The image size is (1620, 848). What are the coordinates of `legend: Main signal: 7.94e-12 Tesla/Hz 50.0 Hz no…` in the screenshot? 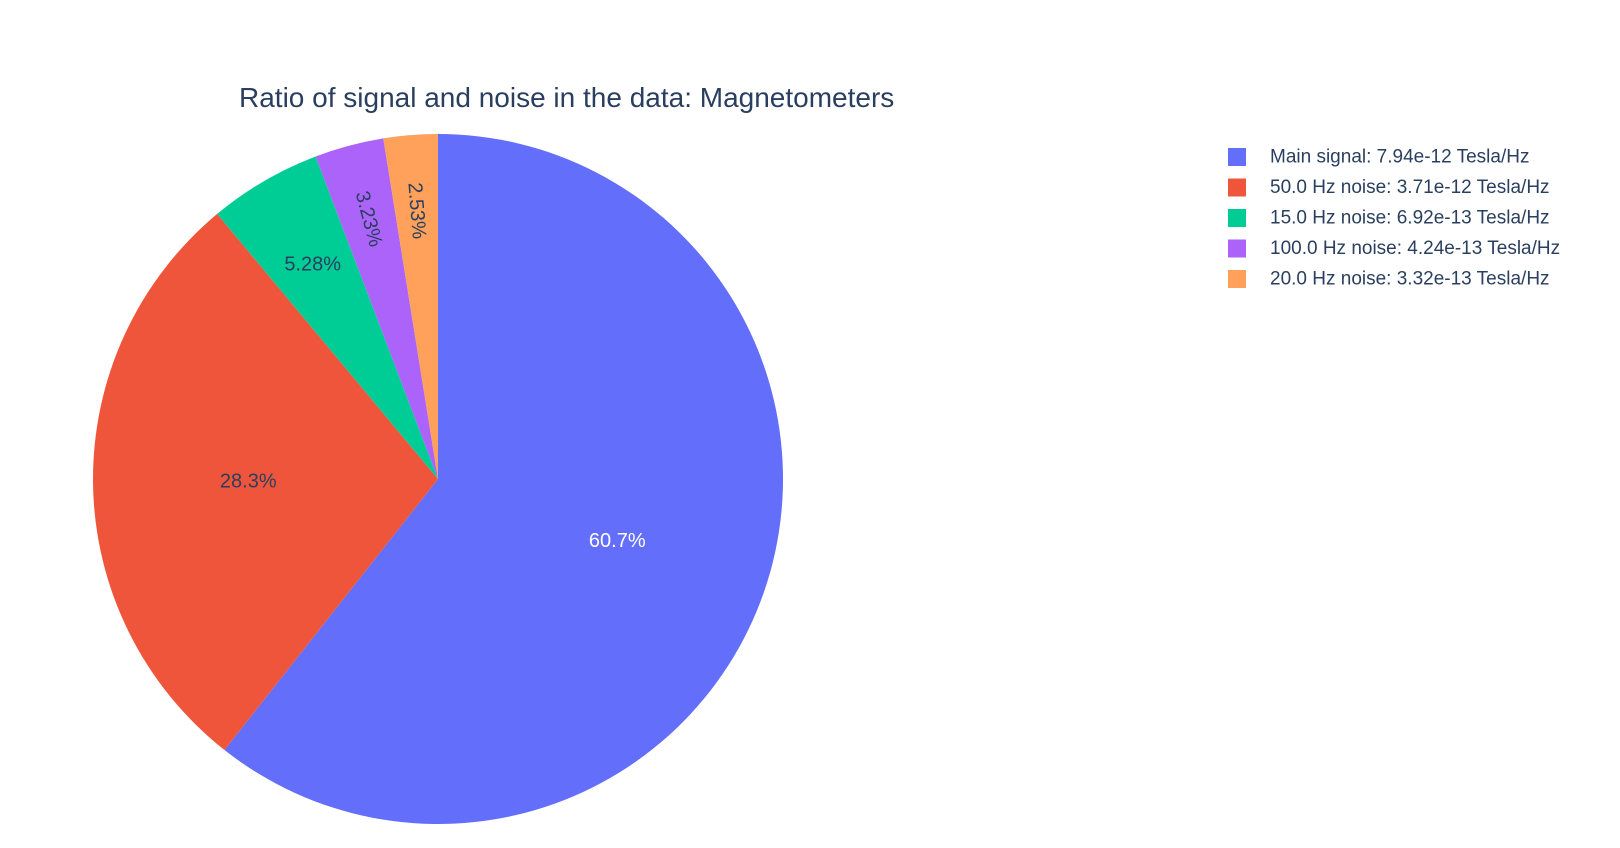 It's located at (1394, 218).